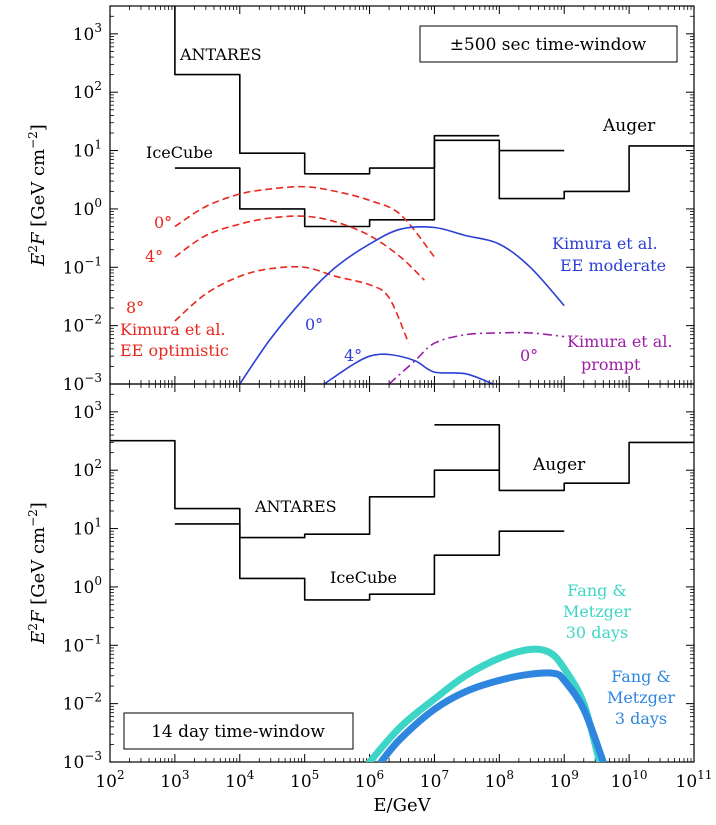 The width and height of the screenshot is (716, 825). I want to click on top-label-blue-4: 4°, so click(353, 355).